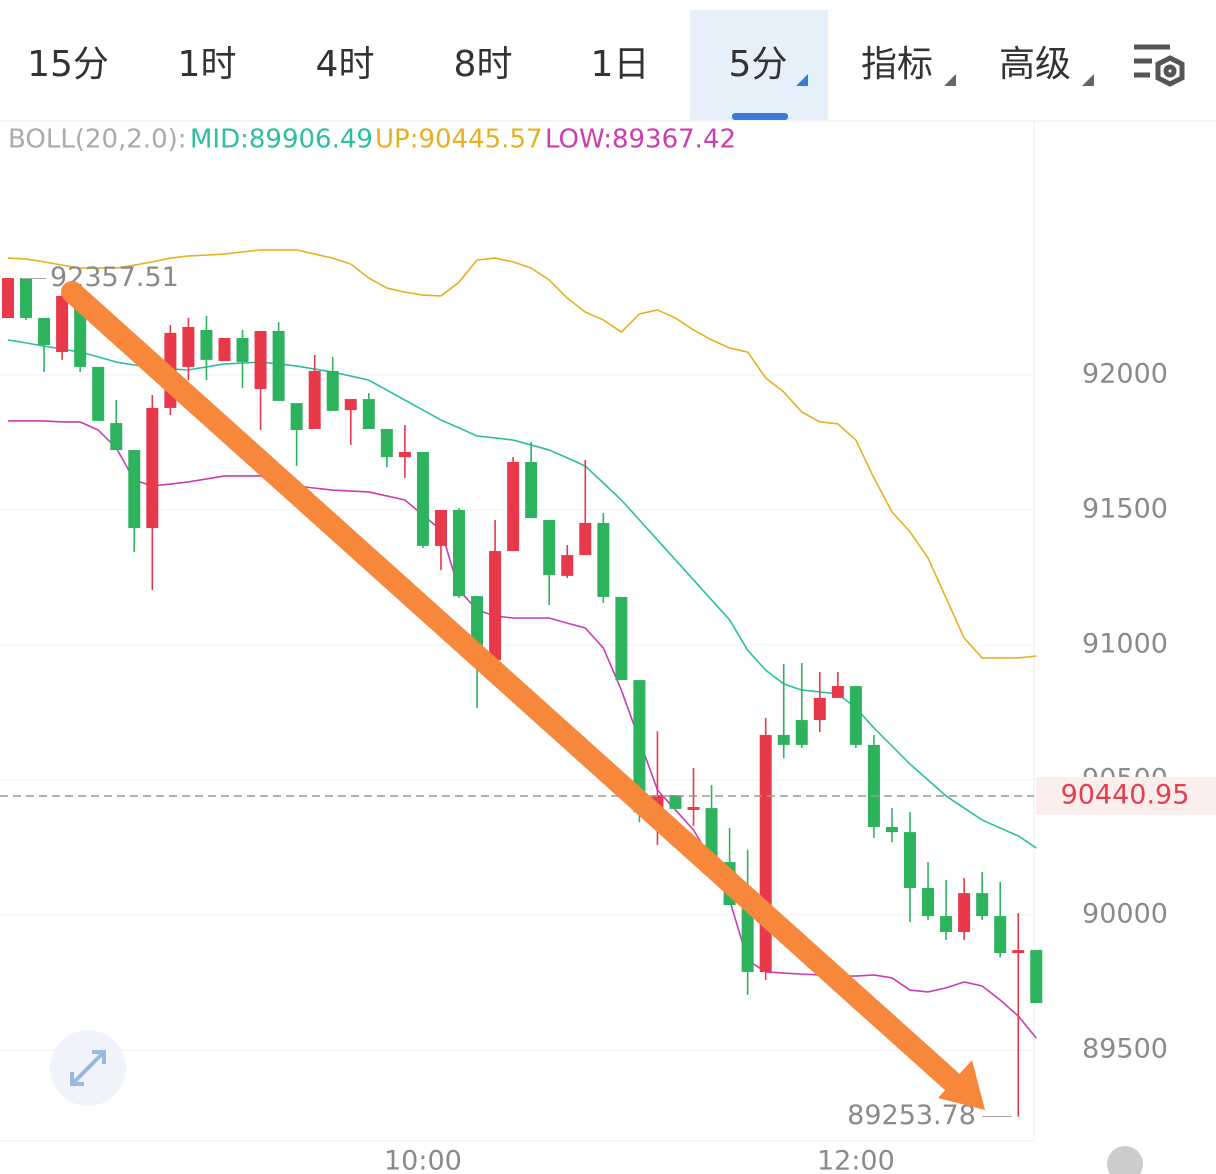  I want to click on y-tick-label: 91500, so click(1125, 509).